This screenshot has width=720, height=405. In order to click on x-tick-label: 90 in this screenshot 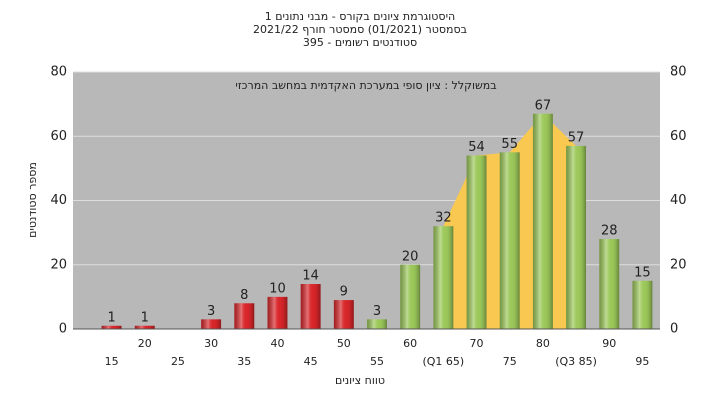, I will do `click(609, 343)`.